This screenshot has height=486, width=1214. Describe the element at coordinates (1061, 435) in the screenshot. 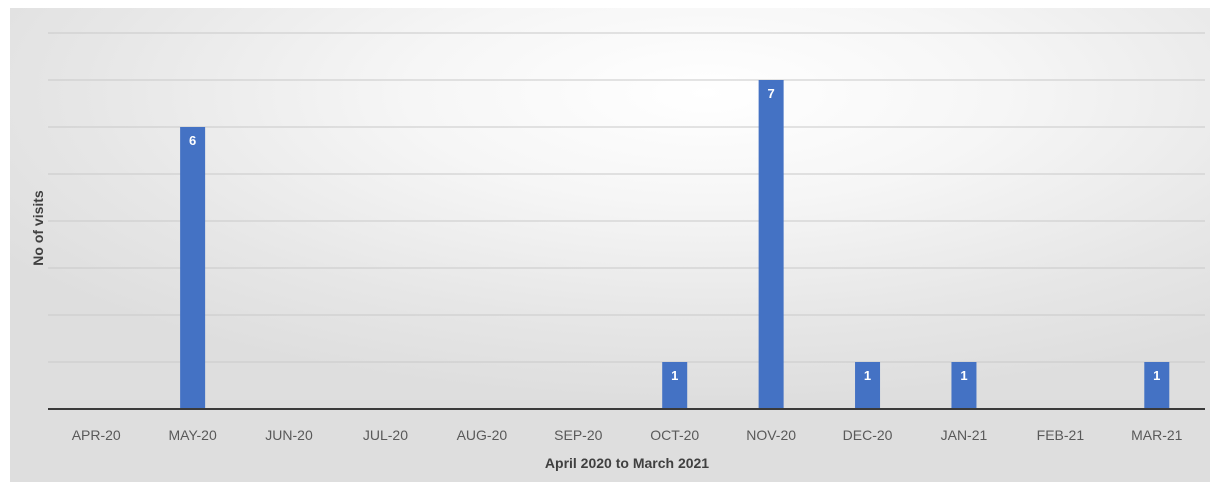

I see `x-tick-label-feb-21: FEB-21` at that location.